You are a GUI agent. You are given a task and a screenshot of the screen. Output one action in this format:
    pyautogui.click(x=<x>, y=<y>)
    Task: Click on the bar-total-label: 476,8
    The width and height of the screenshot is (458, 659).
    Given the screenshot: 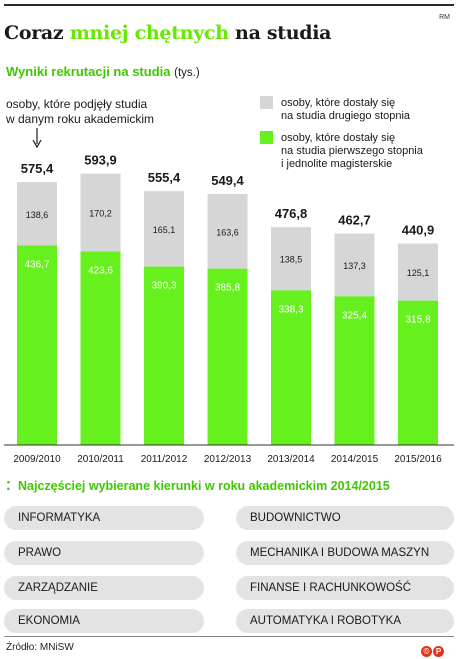 What is the action you would take?
    pyautogui.click(x=291, y=213)
    